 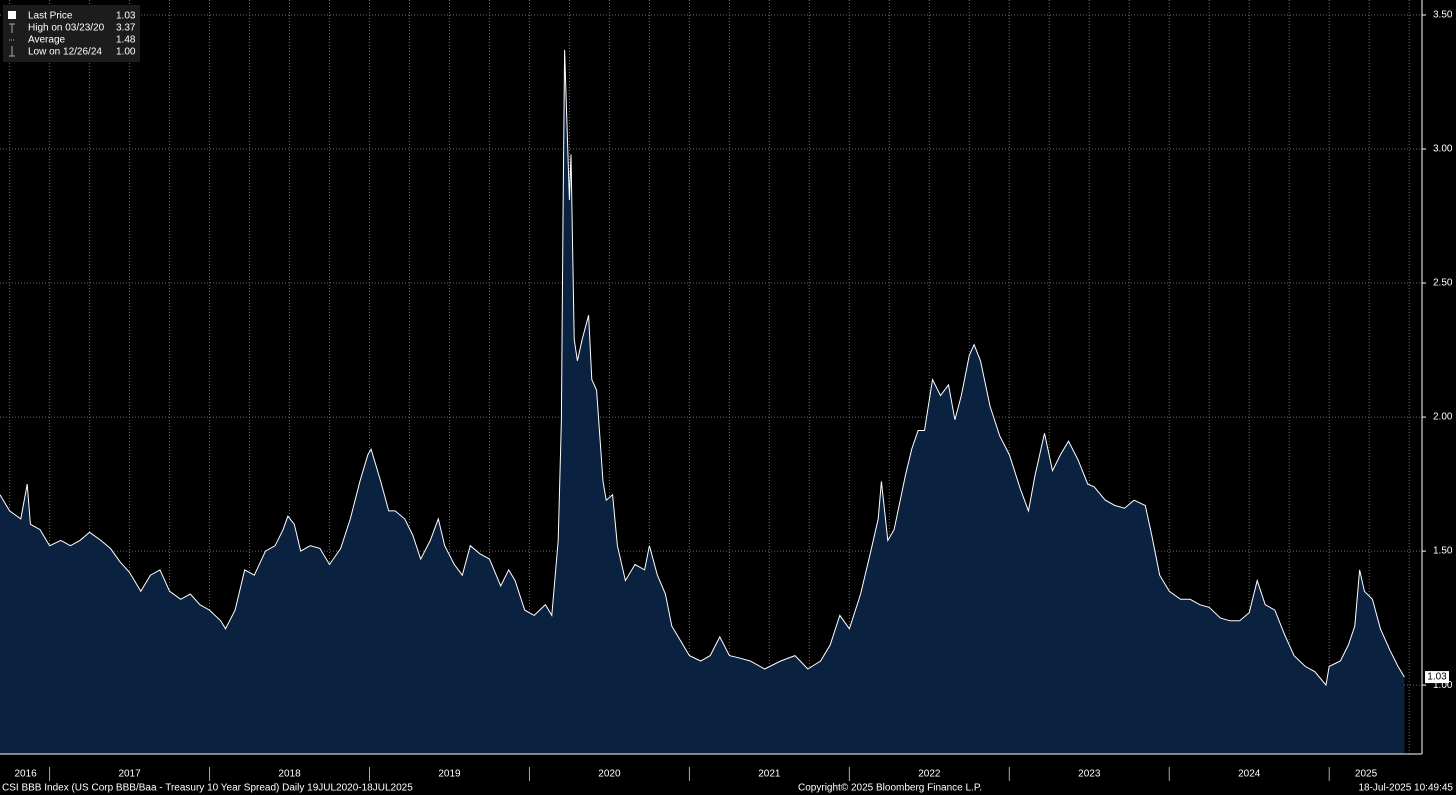 I want to click on x-tick-label: 2019, so click(x=449, y=774).